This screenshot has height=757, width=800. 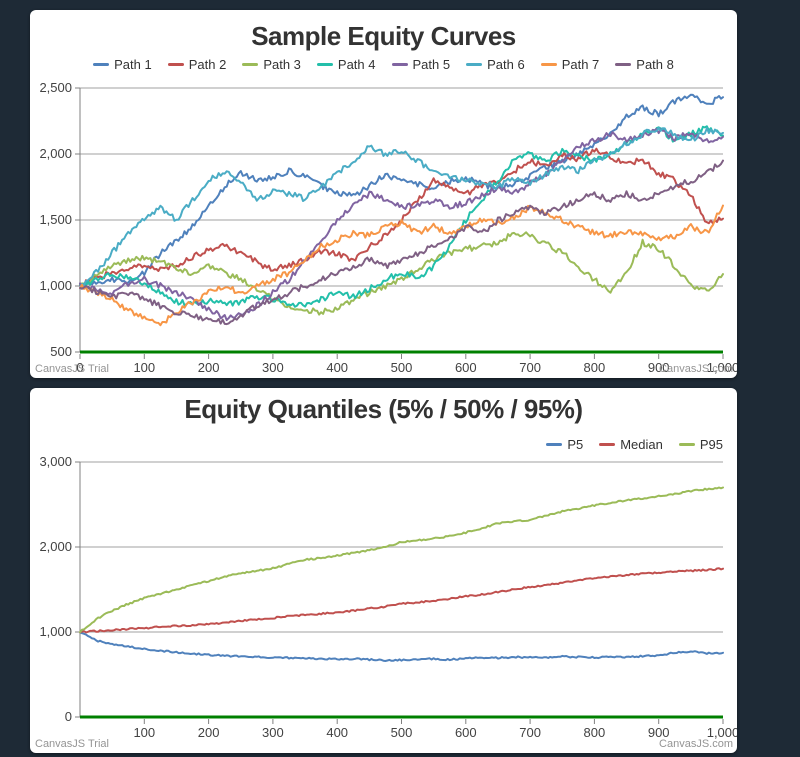 What do you see at coordinates (564, 444) in the screenshot?
I see `legend-item-p5: P5` at bounding box center [564, 444].